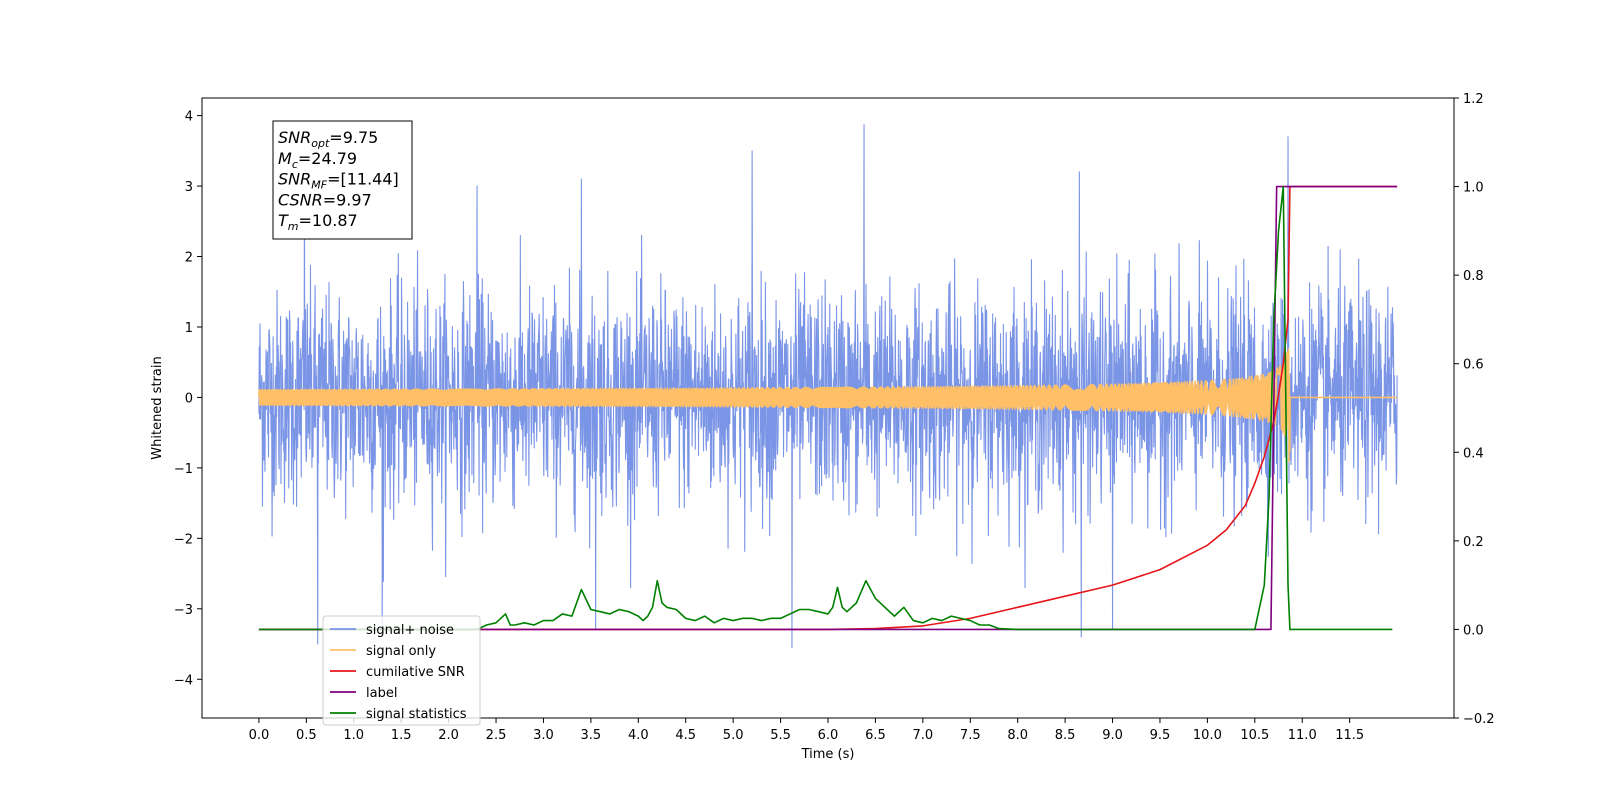 This screenshot has width=1600, height=800. Describe the element at coordinates (189, 117) in the screenshot. I see `y-left-tick-label: 4` at that location.